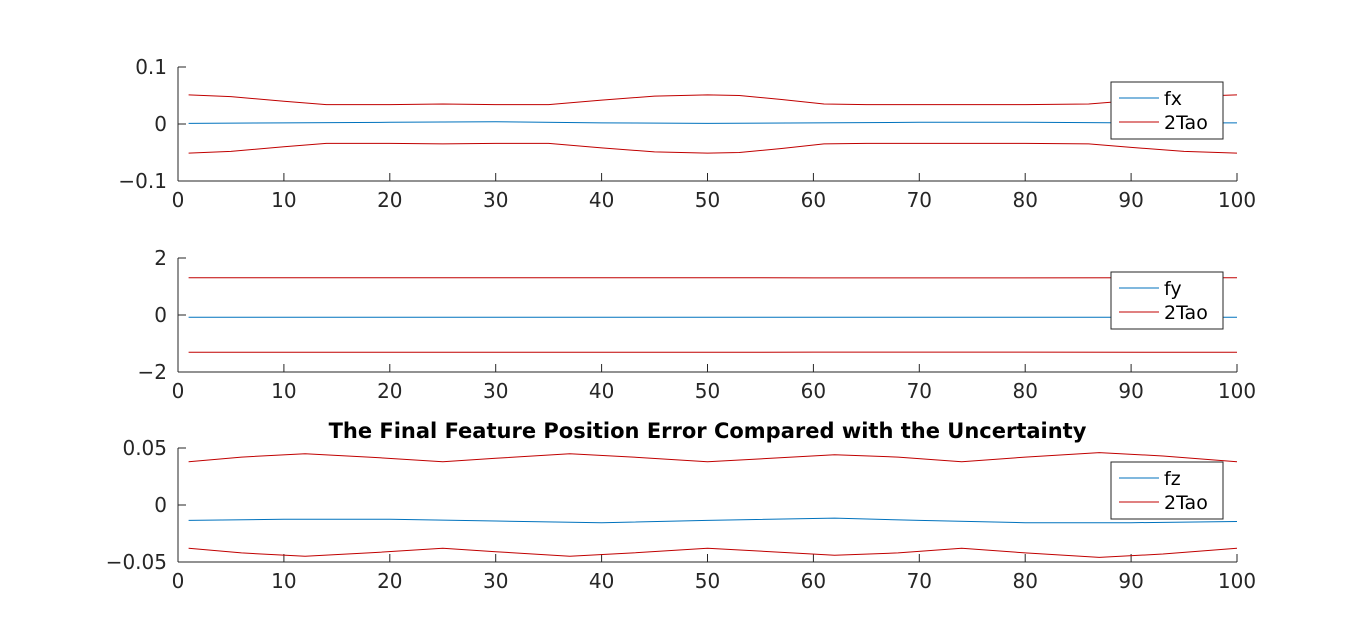 This screenshot has height=637, width=1366. I want to click on legend-label-2tao-2: 2Tao, so click(1186, 313).